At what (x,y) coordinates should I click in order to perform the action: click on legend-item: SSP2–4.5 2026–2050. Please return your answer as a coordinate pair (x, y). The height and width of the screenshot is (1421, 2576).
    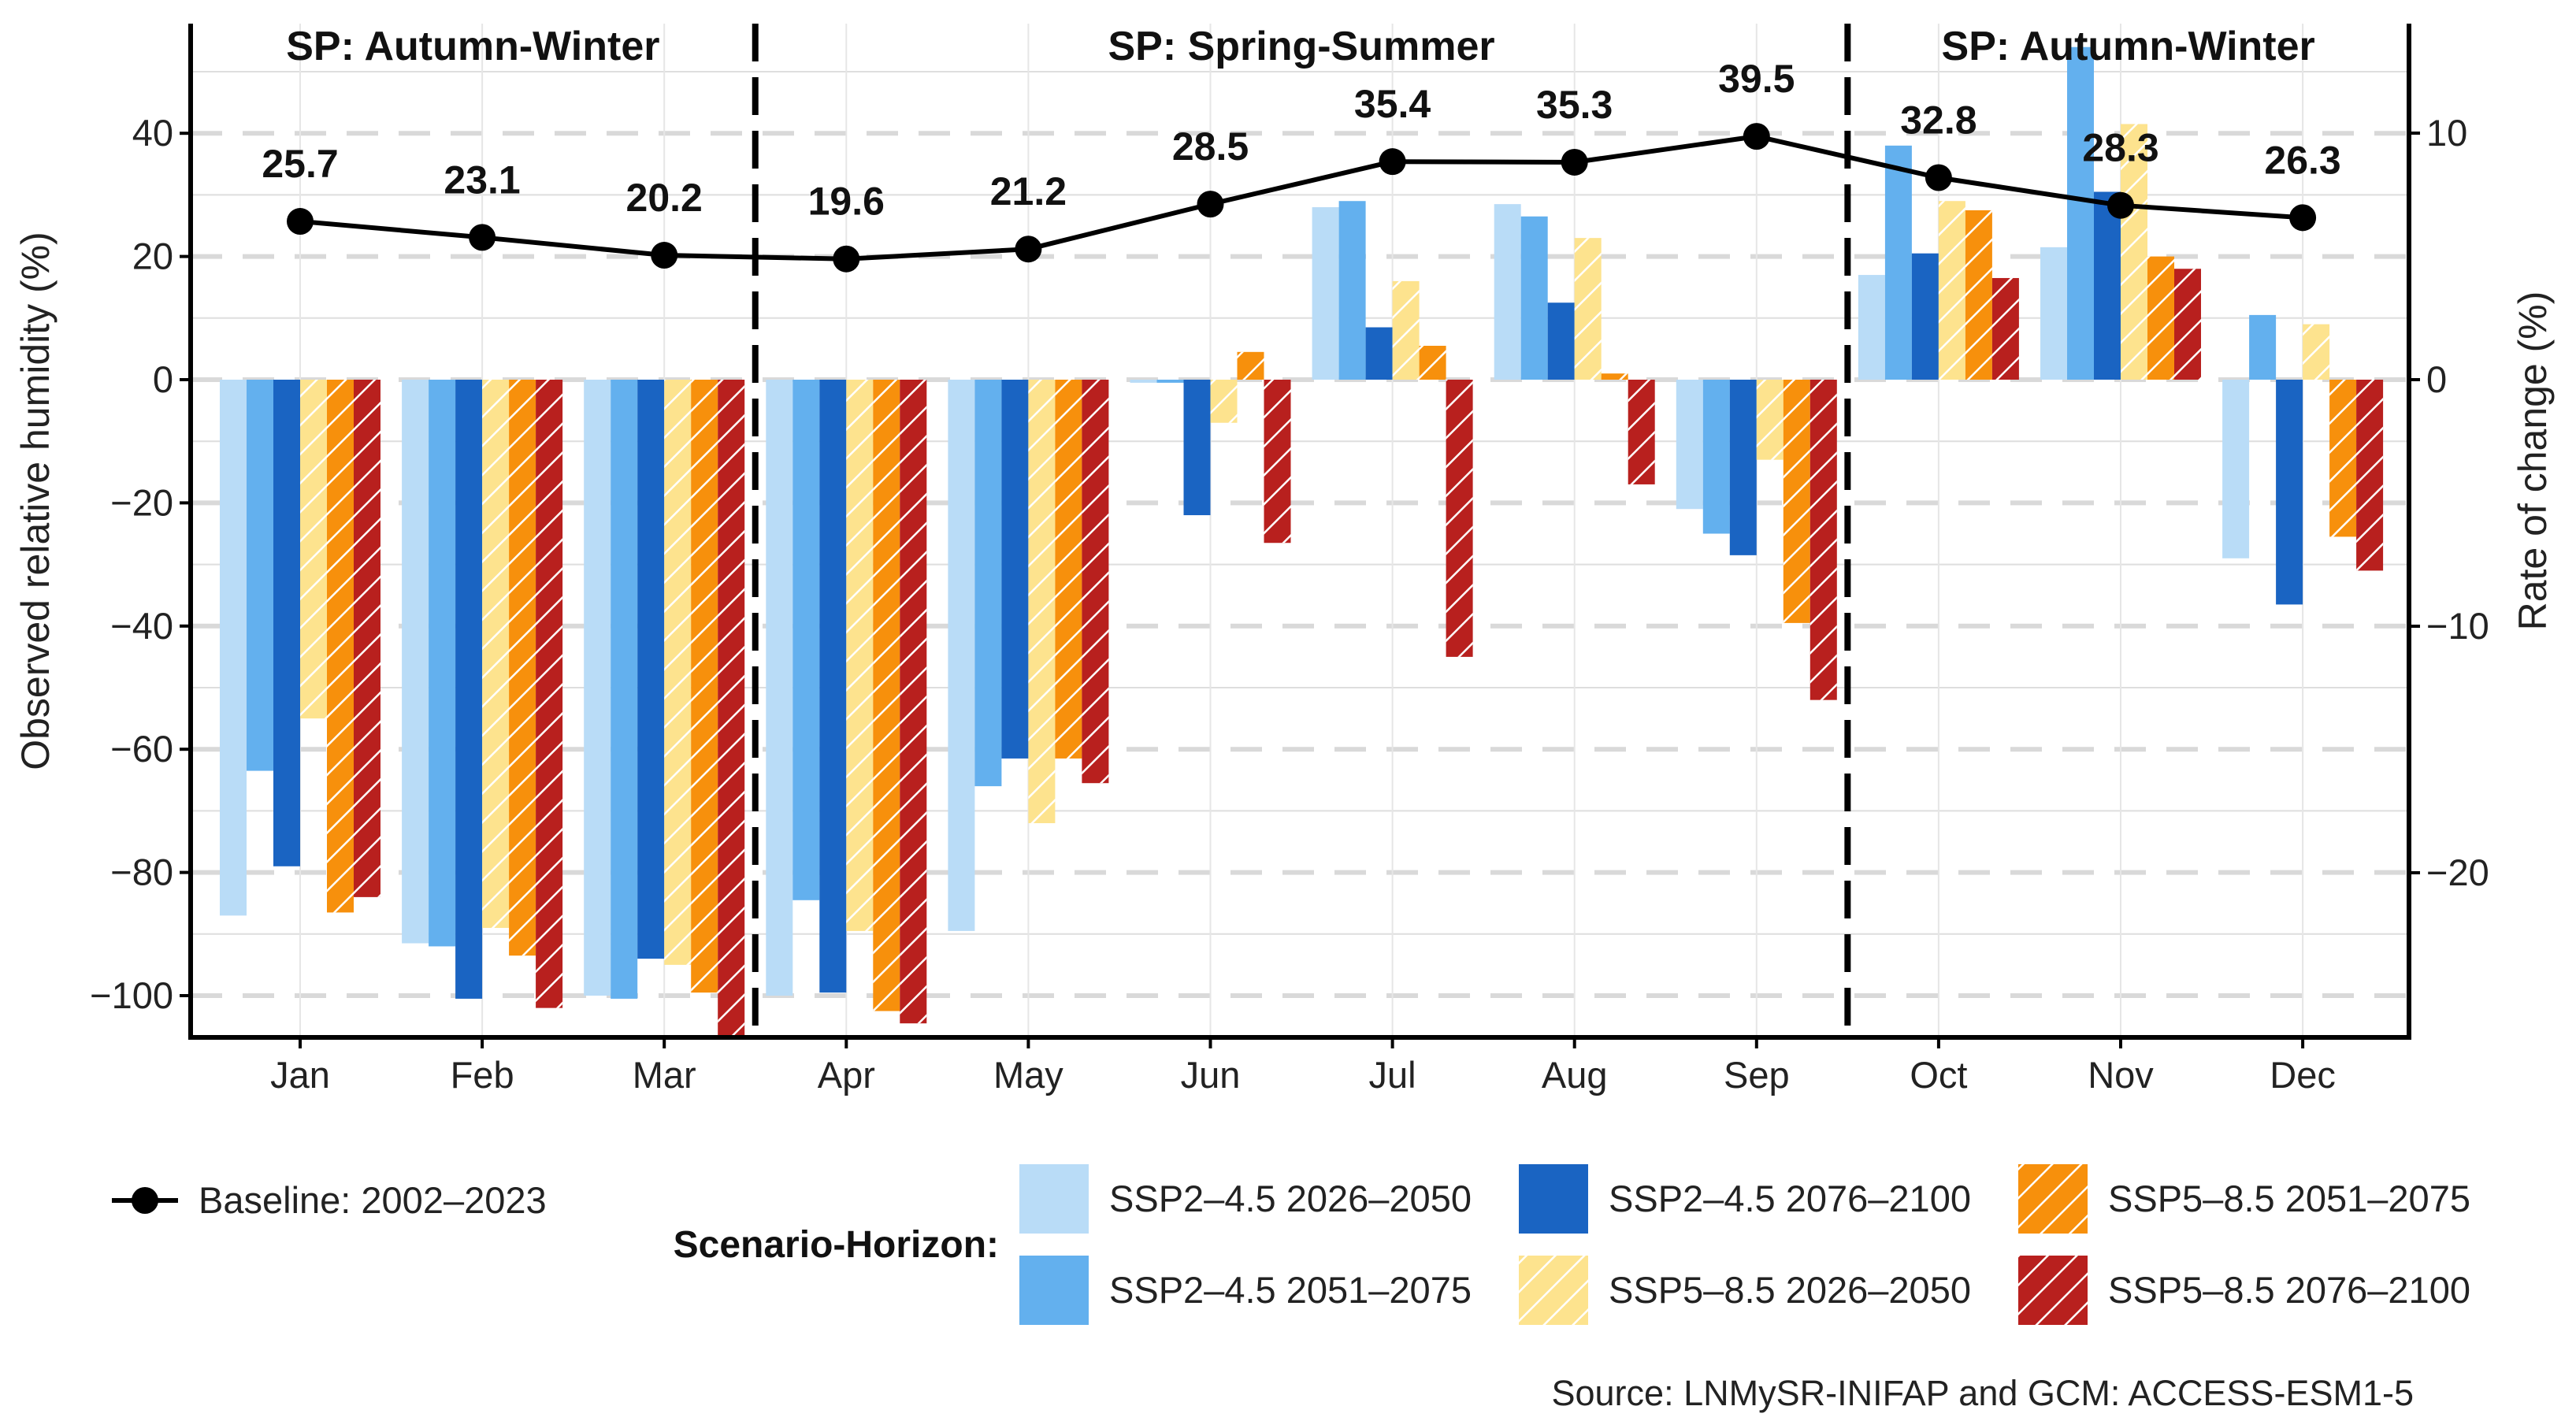
    Looking at the image, I should click on (1245, 1199).